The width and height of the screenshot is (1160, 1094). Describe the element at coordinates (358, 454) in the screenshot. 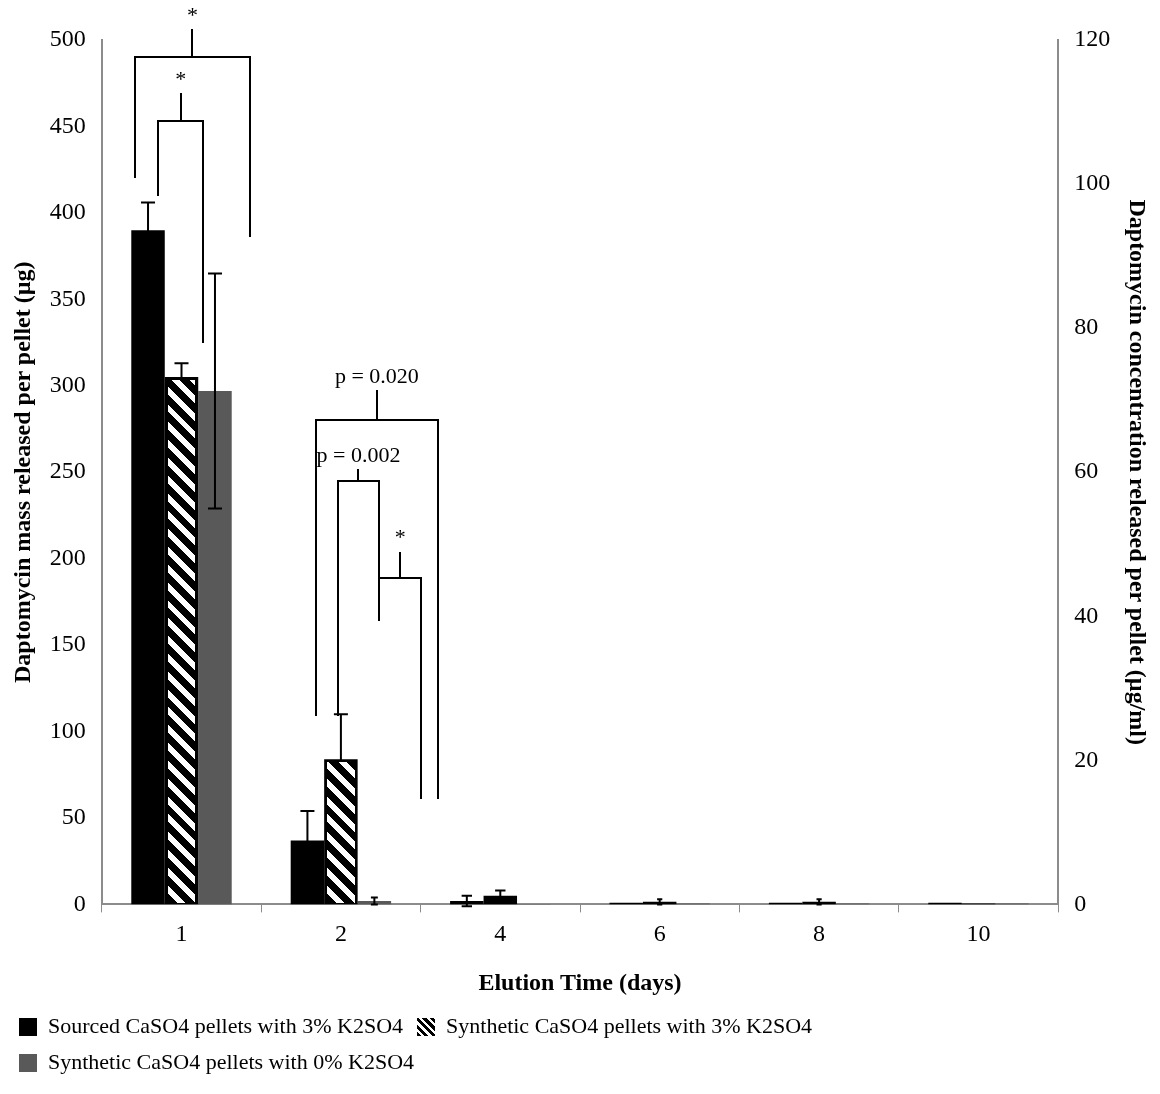

I see `annotation: p = 0.002` at that location.